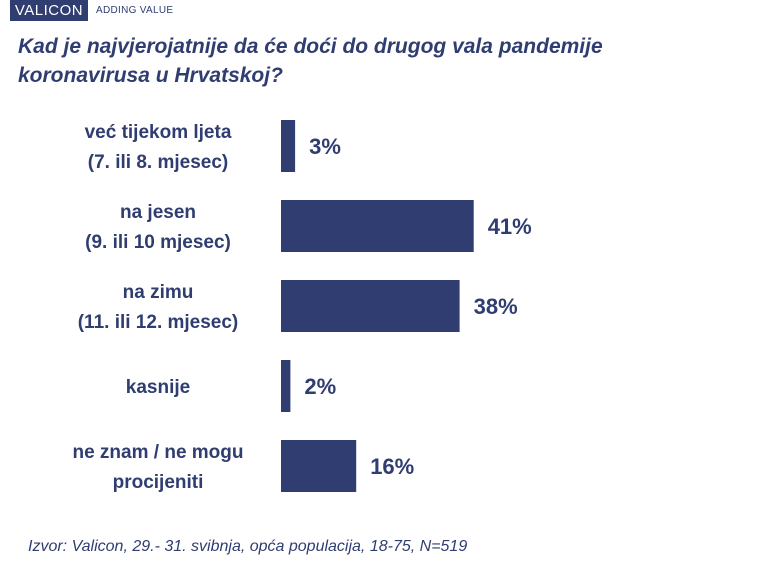 The width and height of the screenshot is (762, 574). What do you see at coordinates (158, 387) in the screenshot?
I see `category-label-3-line-0: kasnije` at bounding box center [158, 387].